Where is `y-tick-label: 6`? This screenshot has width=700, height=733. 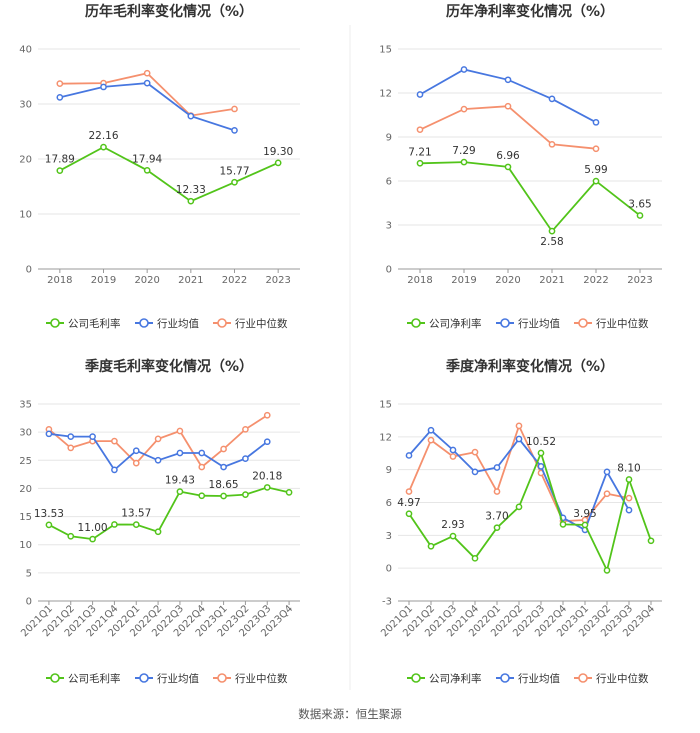
y-tick-label: 6 is located at coordinates (389, 182).